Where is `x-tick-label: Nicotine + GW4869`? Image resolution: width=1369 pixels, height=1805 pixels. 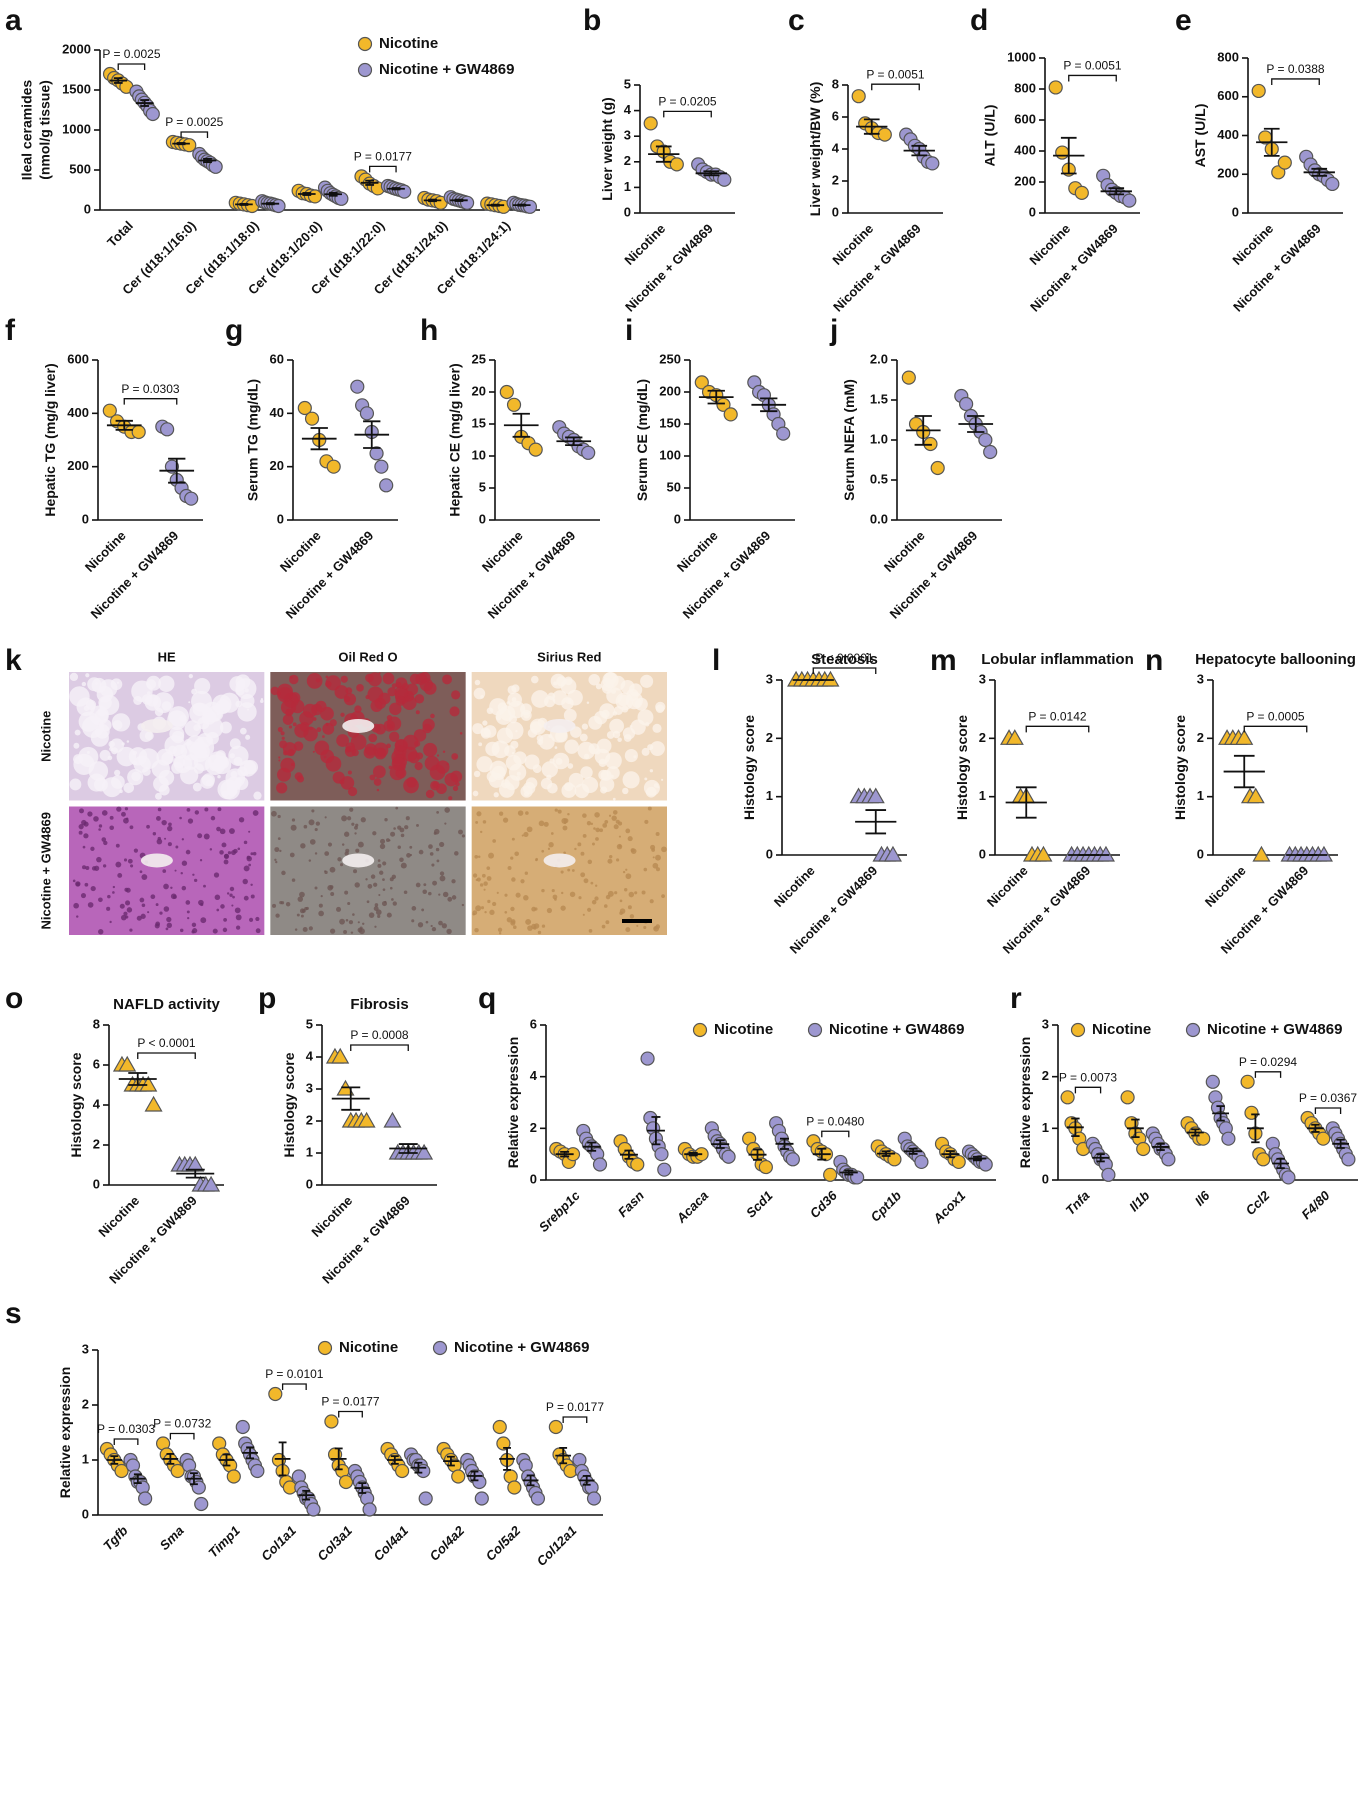
x-tick-label: Nicotine + GW4869 is located at coordinates (135, 575).